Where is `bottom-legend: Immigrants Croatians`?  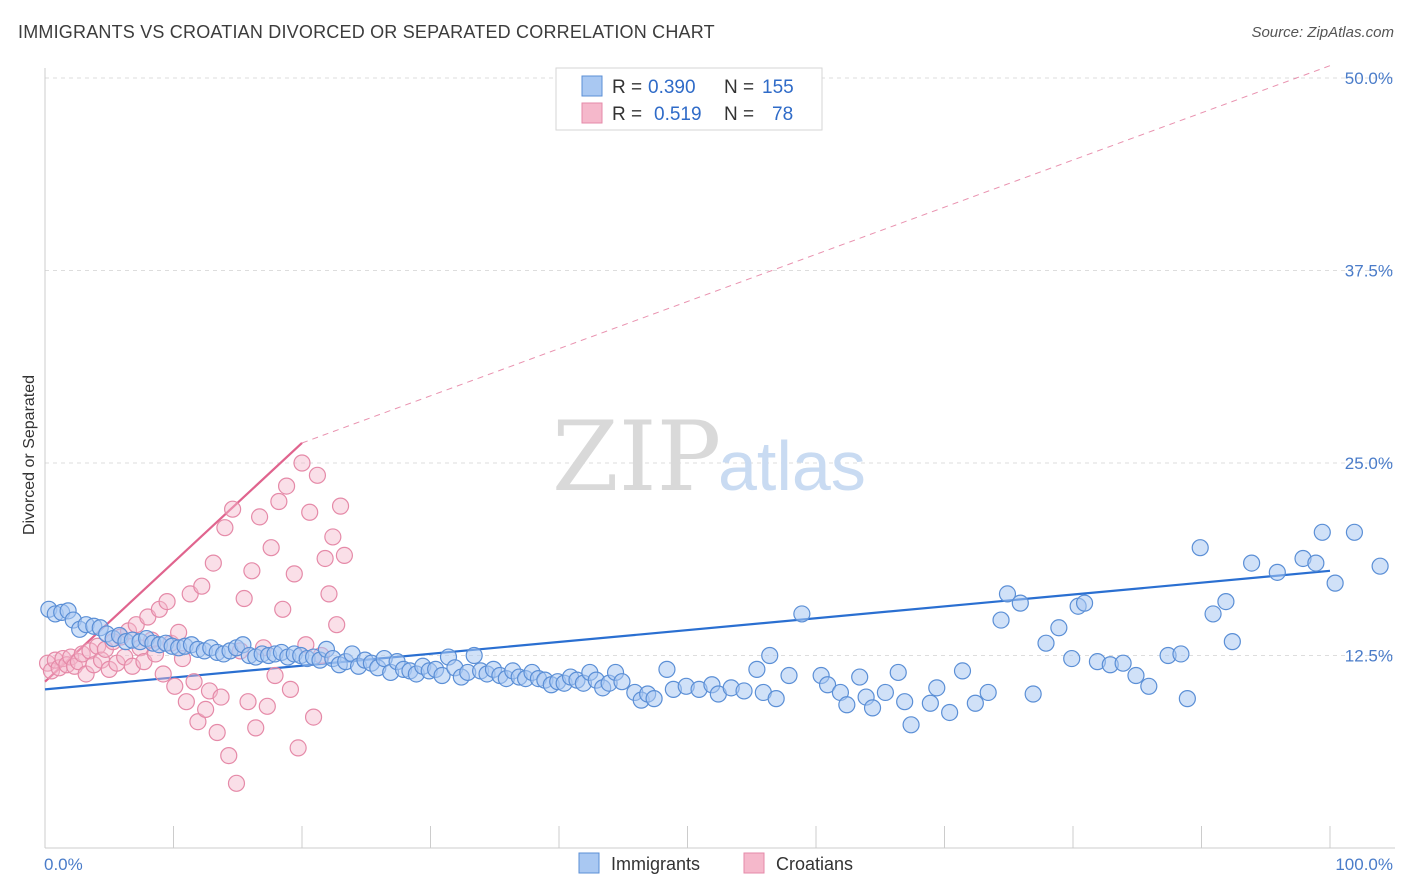
bottom-legend: Immigrants Croatians is located at coordinates (715, 863).